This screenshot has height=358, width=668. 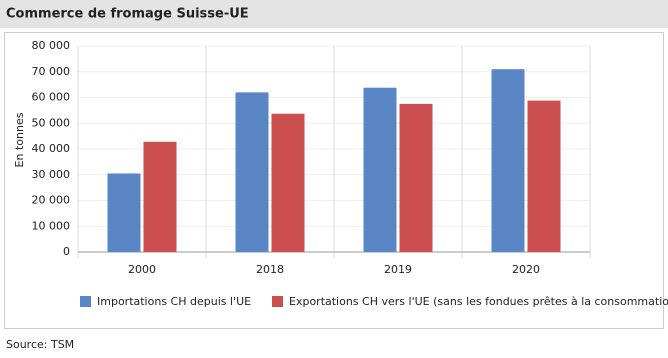 What do you see at coordinates (51, 174) in the screenshot?
I see `y-tick-label: 30 000` at bounding box center [51, 174].